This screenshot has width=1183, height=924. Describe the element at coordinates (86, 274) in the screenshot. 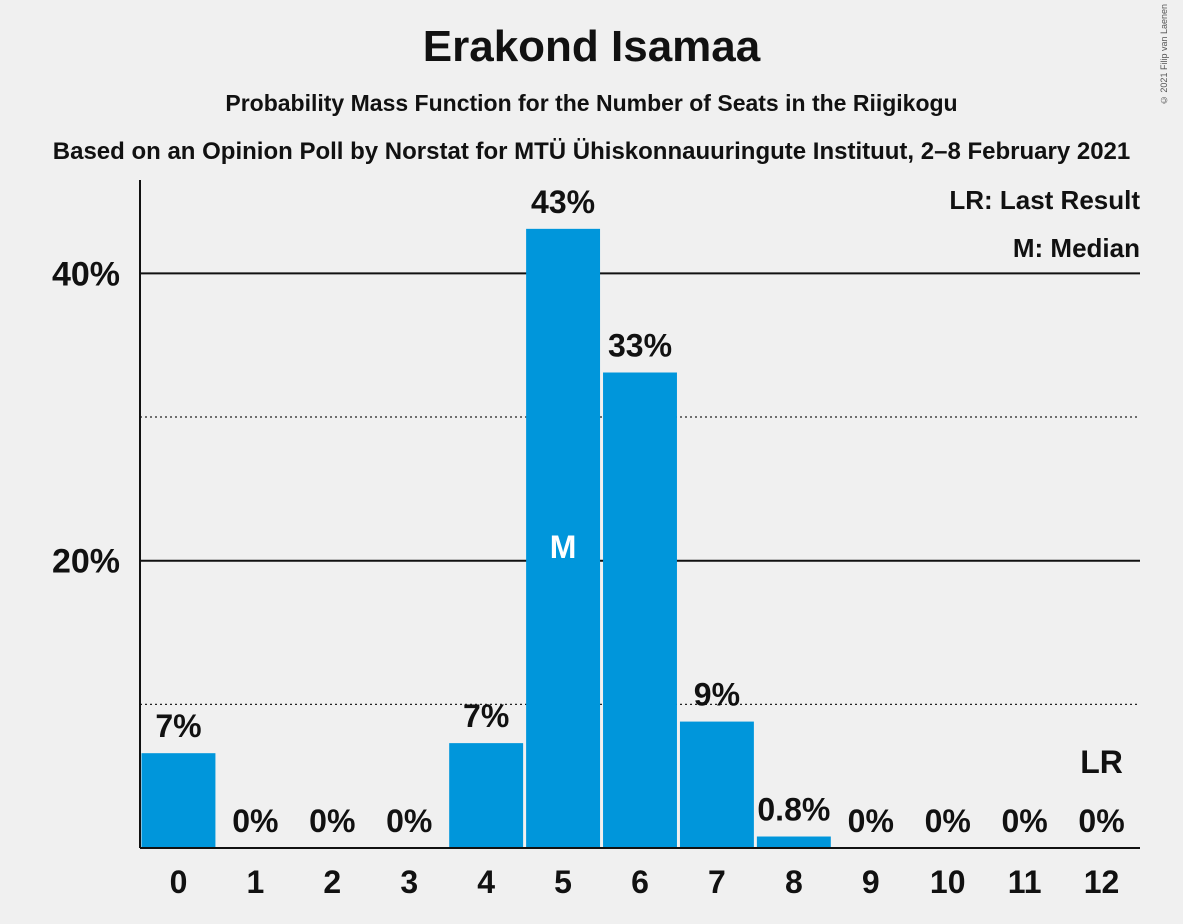

I see `y-tick-label: 40%` at that location.